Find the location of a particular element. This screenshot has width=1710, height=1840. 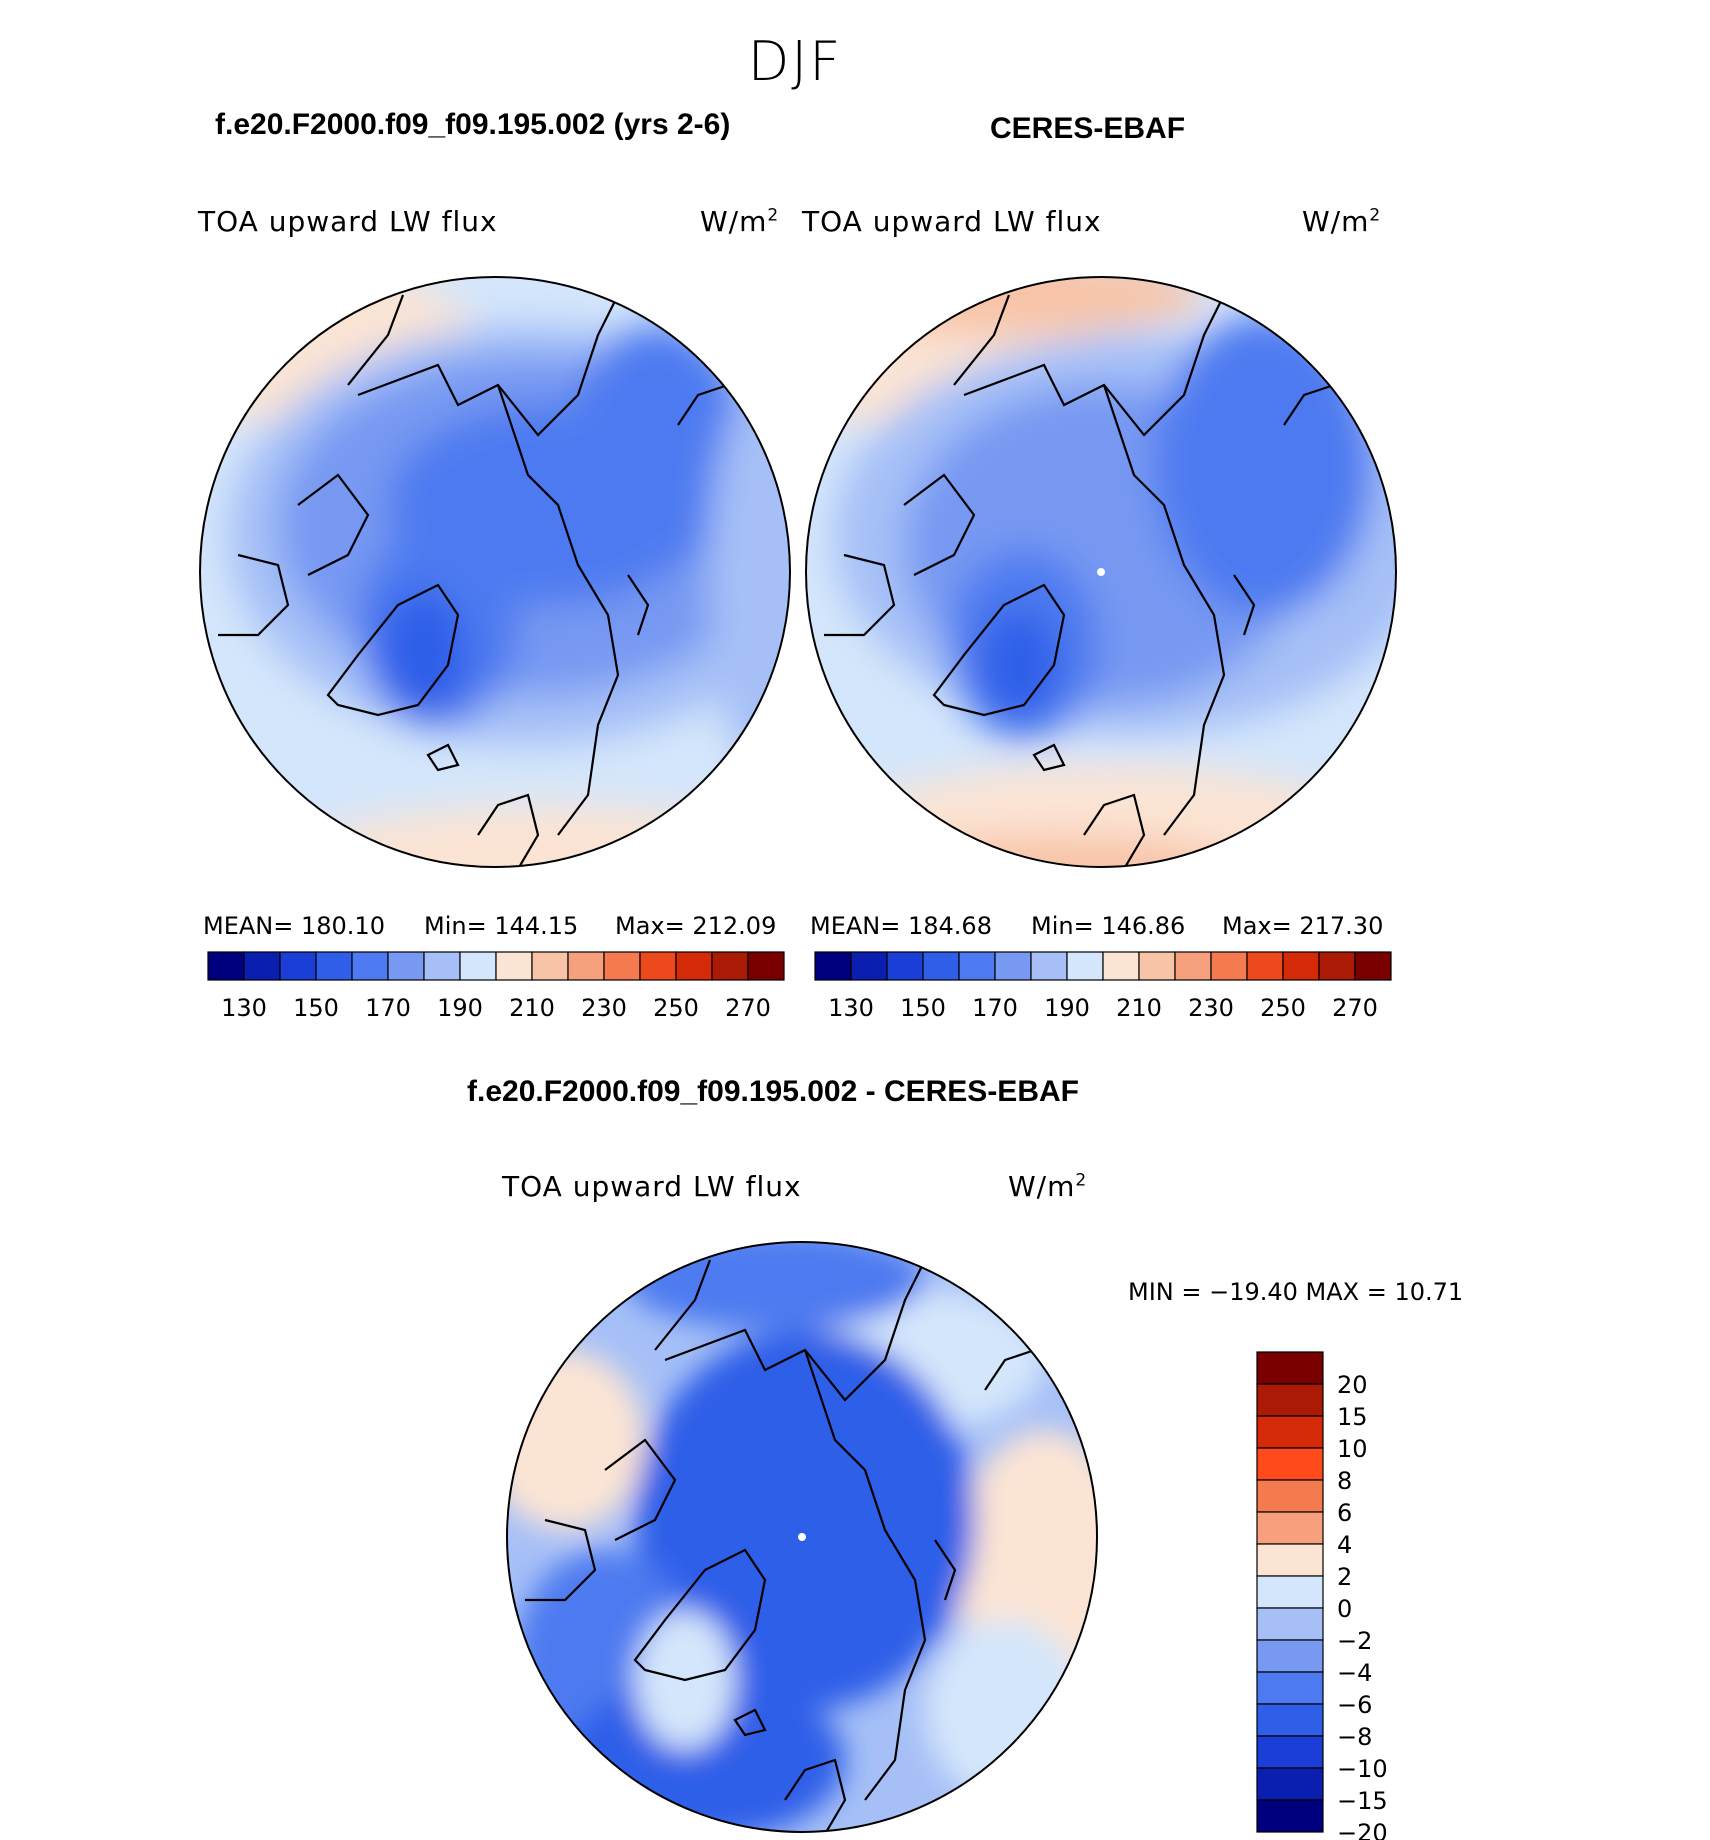

colorbar-tick-label: 20 is located at coordinates (1352, 1385).